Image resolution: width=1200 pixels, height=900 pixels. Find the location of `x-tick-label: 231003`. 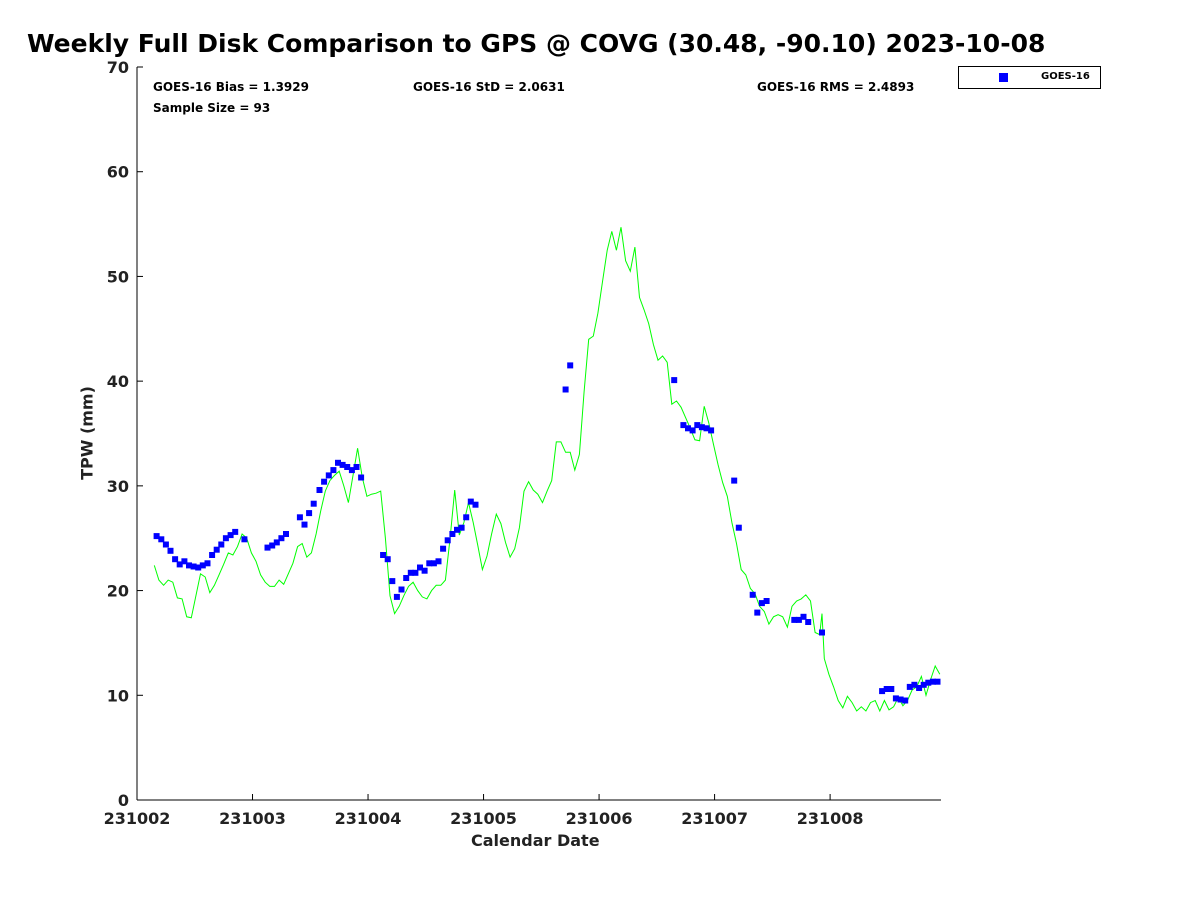

x-tick-label: 231003 is located at coordinates (252, 818).